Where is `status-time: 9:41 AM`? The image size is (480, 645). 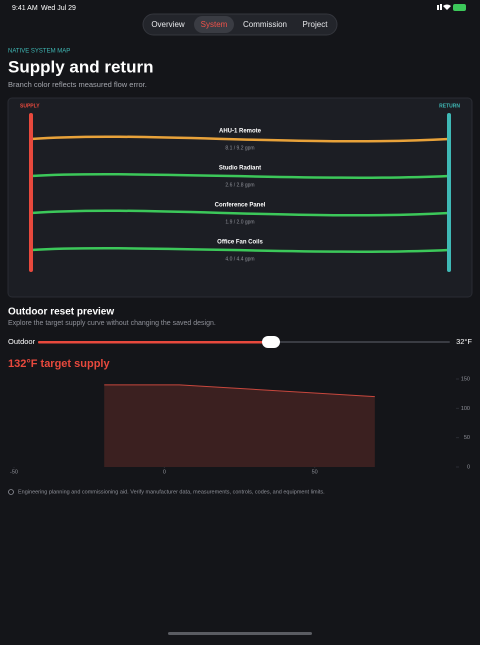 status-time: 9:41 AM is located at coordinates (25, 8).